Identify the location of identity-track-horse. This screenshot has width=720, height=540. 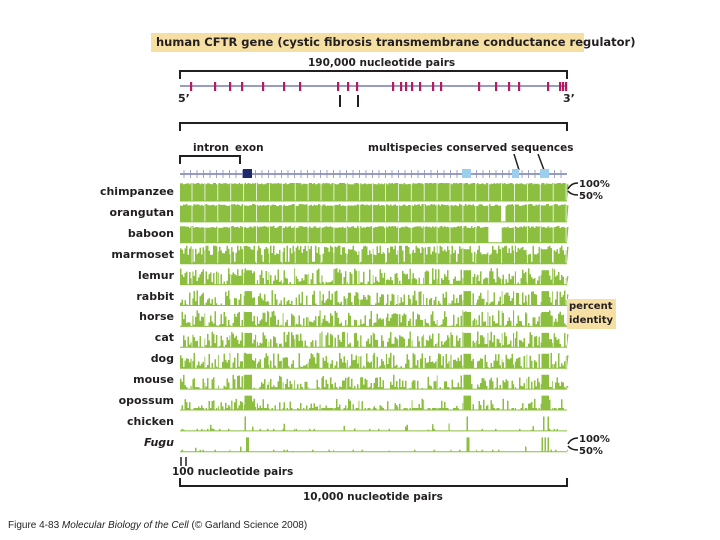
(374, 317).